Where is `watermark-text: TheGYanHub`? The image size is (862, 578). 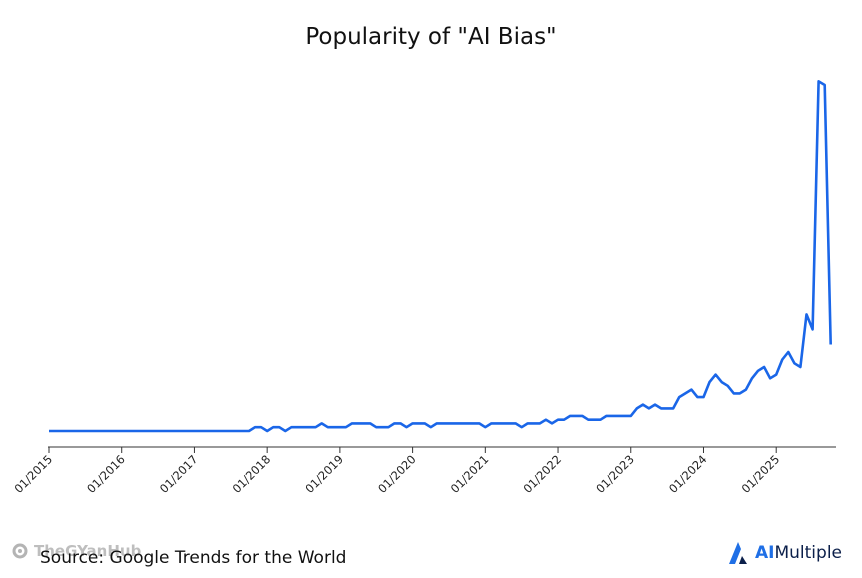
watermark-text: TheGYanHub is located at coordinates (88, 551).